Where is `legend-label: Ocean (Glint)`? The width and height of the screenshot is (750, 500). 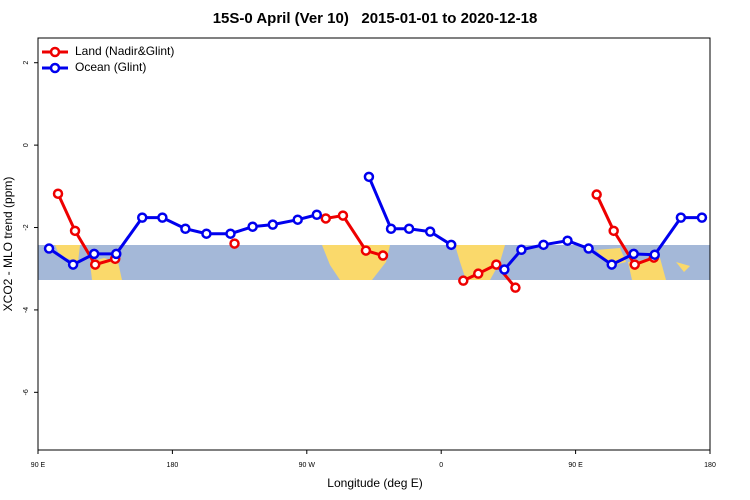
legend-label: Ocean (Glint) is located at coordinates (110, 67).